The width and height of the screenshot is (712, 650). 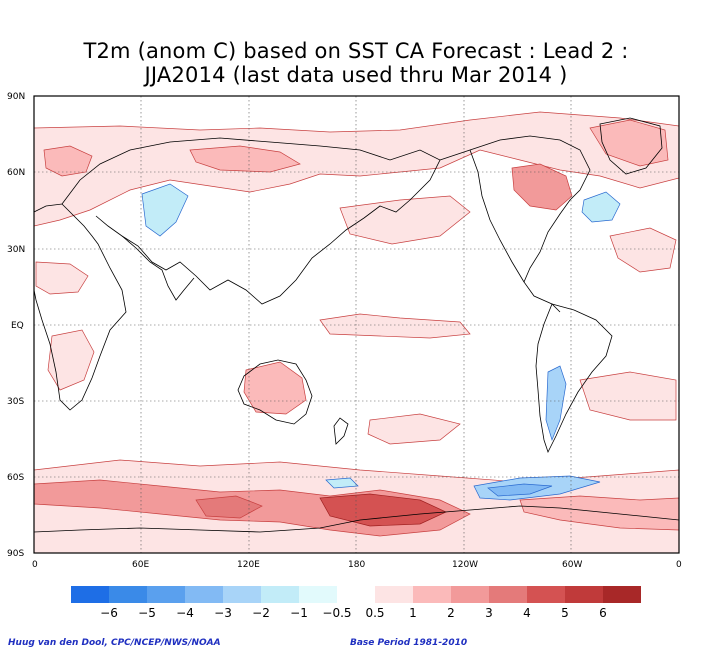 I want to click on warm-region-north-pacific, so click(x=405, y=220).